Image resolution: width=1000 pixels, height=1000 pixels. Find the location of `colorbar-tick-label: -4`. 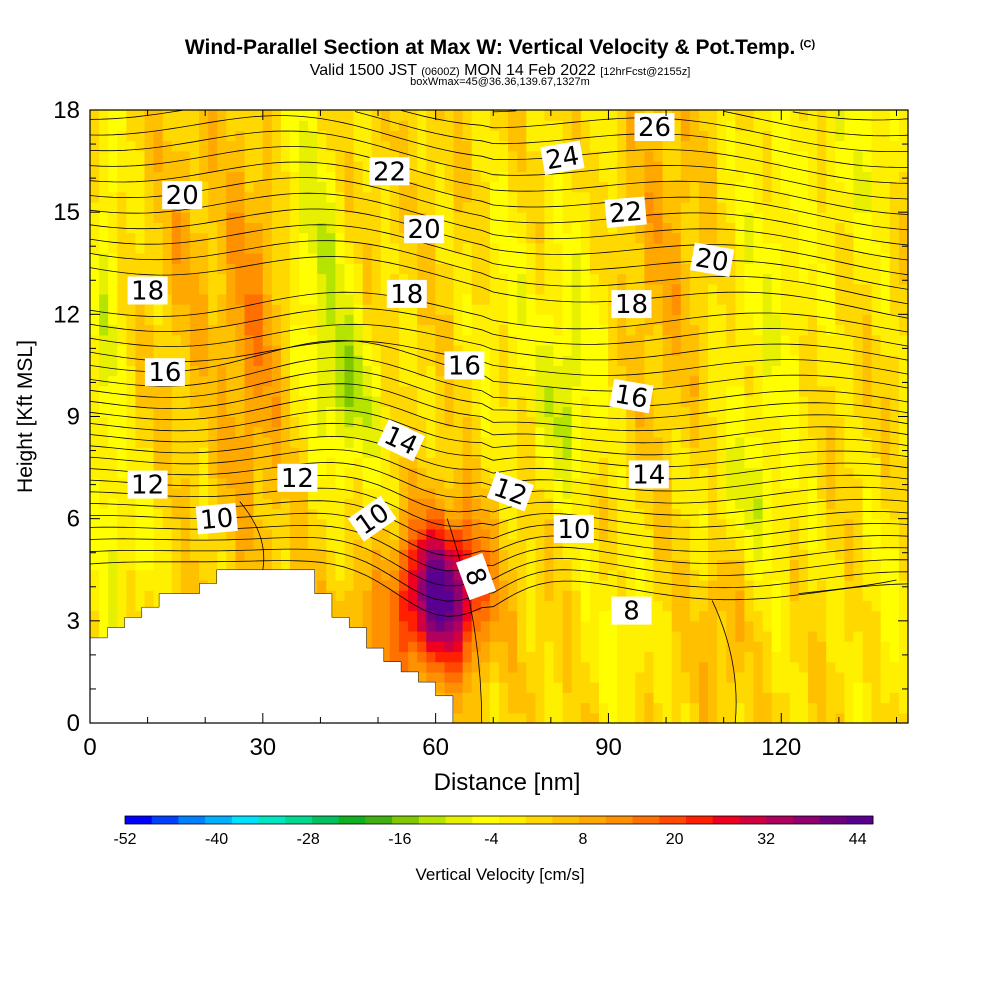

colorbar-tick-label: -4 is located at coordinates (491, 839).